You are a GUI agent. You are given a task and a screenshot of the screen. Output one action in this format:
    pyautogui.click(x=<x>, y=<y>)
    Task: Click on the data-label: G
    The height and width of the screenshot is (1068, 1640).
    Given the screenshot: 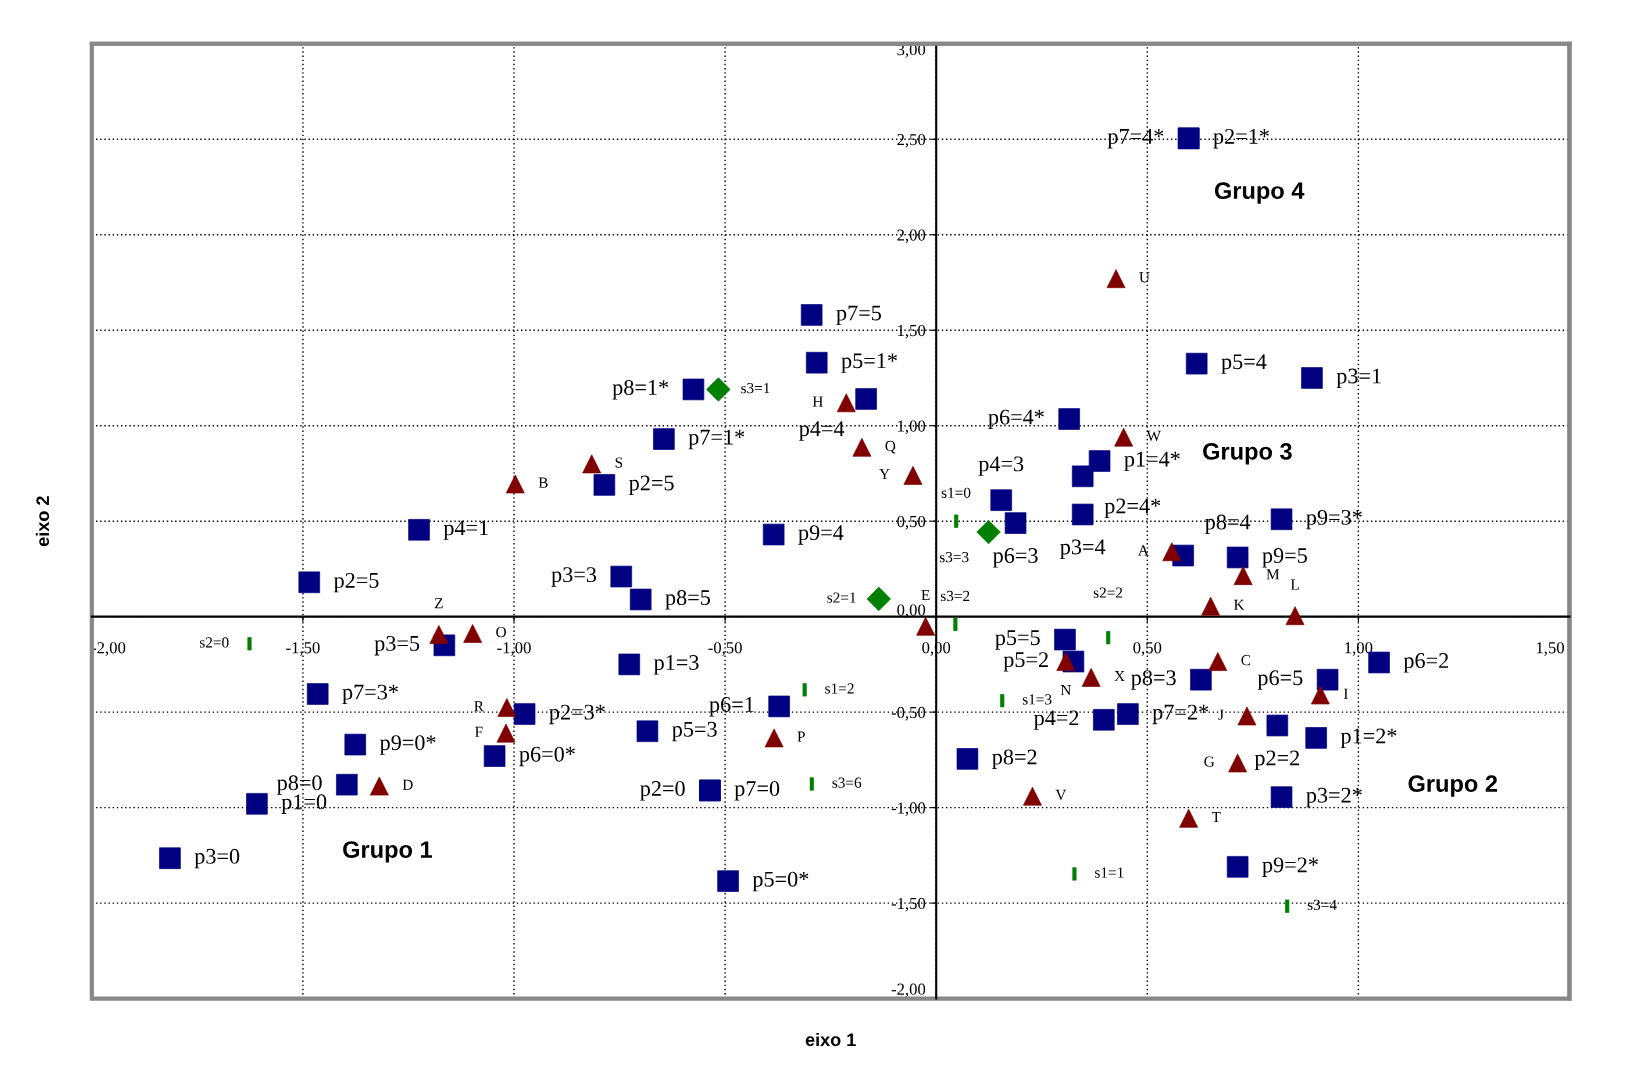 What is the action you would take?
    pyautogui.click(x=1209, y=761)
    